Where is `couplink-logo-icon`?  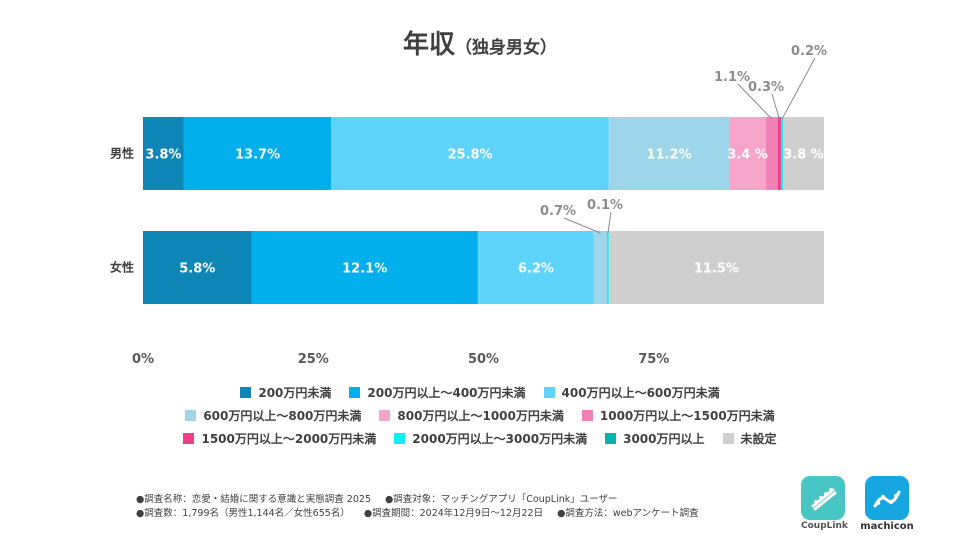 couplink-logo-icon is located at coordinates (823, 498).